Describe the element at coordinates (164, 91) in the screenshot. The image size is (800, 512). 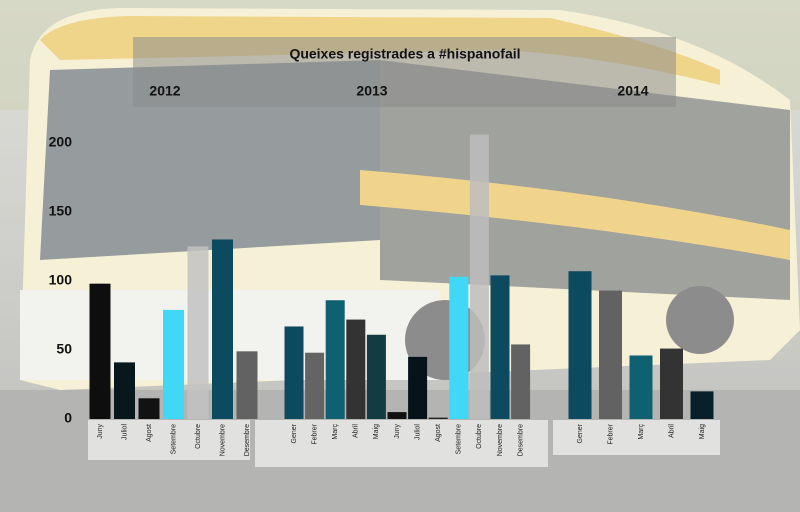
I see `group-label: 2012` at that location.